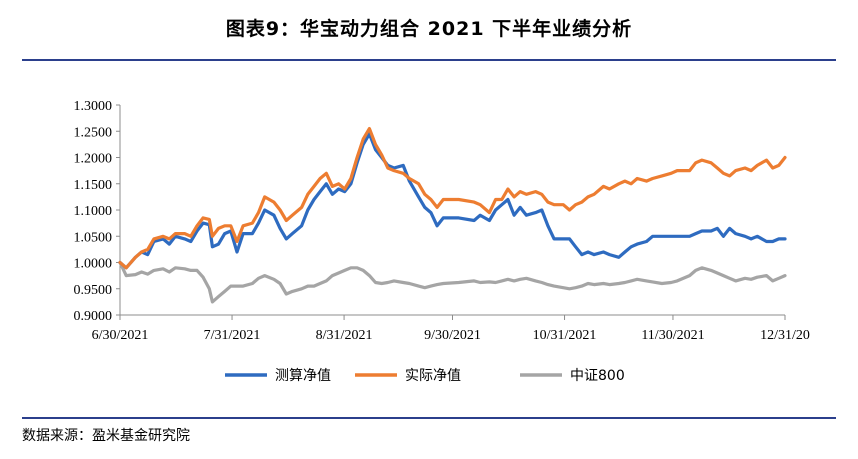 This screenshot has height=459, width=858. I want to click on legend-label-1: 实际净值, so click(433, 376).